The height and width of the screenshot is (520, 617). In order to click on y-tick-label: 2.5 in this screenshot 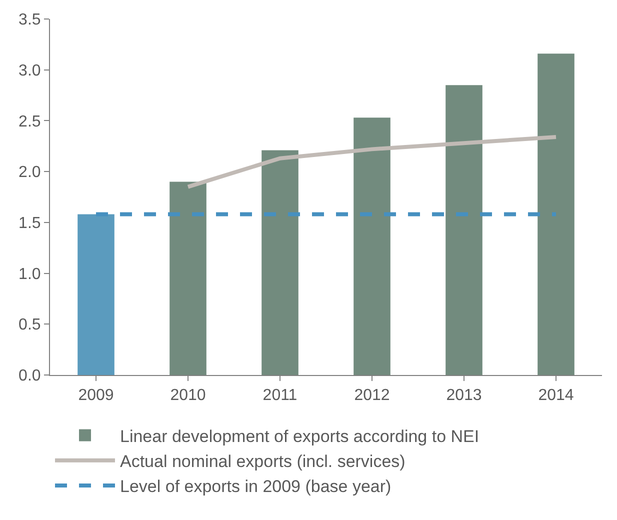, I will do `click(29, 121)`.